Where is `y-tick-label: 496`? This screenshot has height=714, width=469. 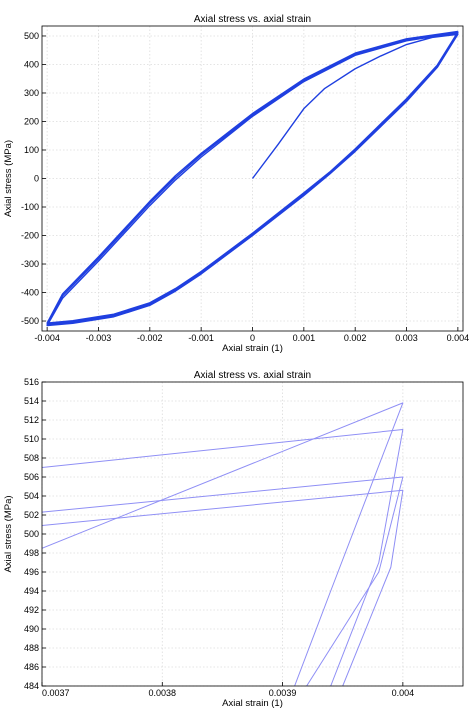
y-tick-label: 496 is located at coordinates (31, 572).